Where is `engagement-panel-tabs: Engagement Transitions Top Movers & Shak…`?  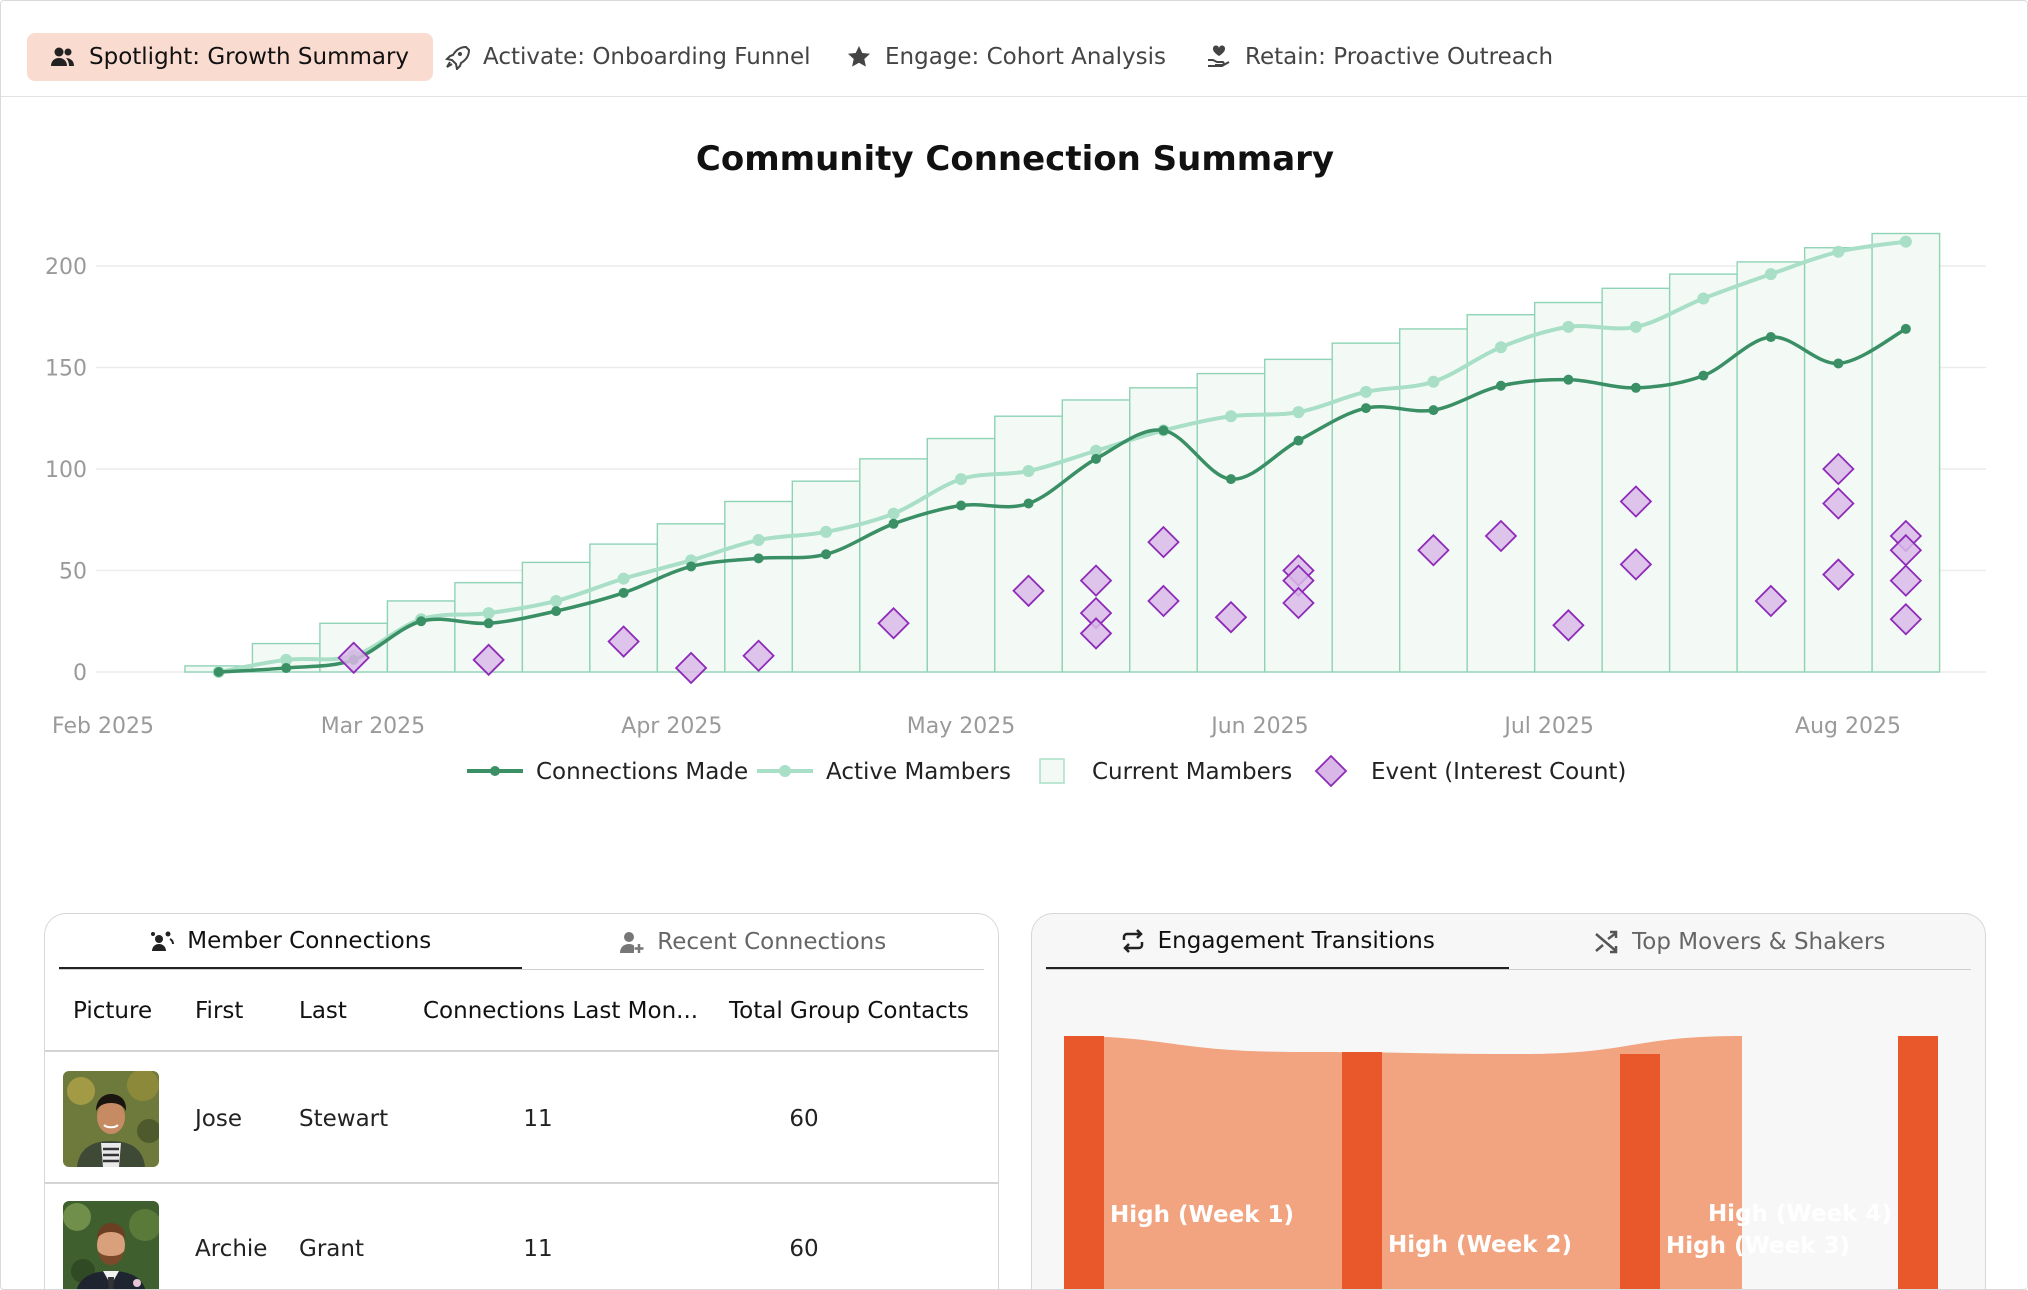
engagement-panel-tabs: Engagement Transitions Top Movers & Shak… is located at coordinates (1508, 942).